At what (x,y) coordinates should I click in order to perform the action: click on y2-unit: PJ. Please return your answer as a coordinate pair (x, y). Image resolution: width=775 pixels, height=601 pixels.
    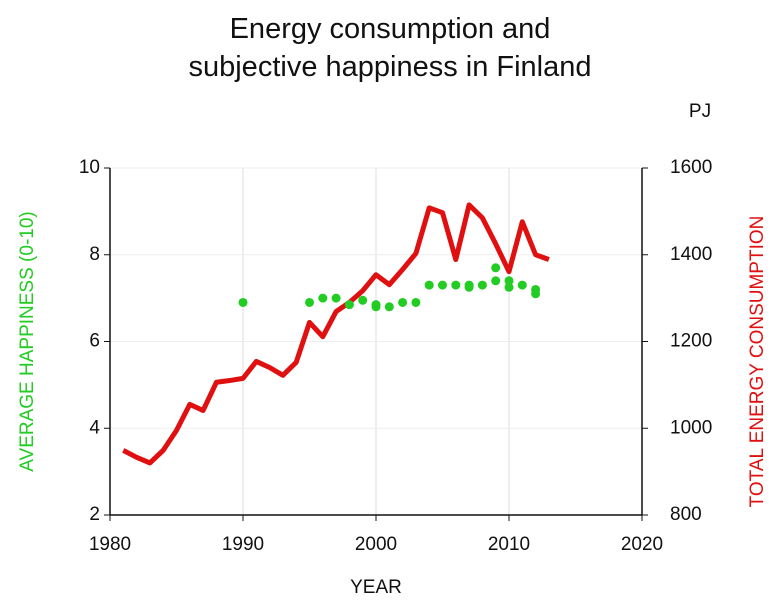
    Looking at the image, I should click on (700, 111).